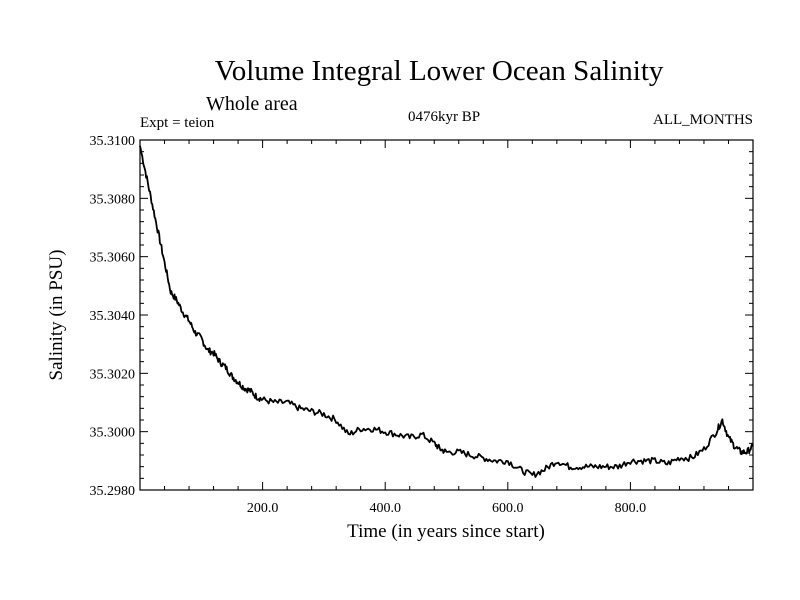  Describe the element at coordinates (439, 71) in the screenshot. I see `chart-title: Volume Integral Lower Ocean Salinity` at that location.